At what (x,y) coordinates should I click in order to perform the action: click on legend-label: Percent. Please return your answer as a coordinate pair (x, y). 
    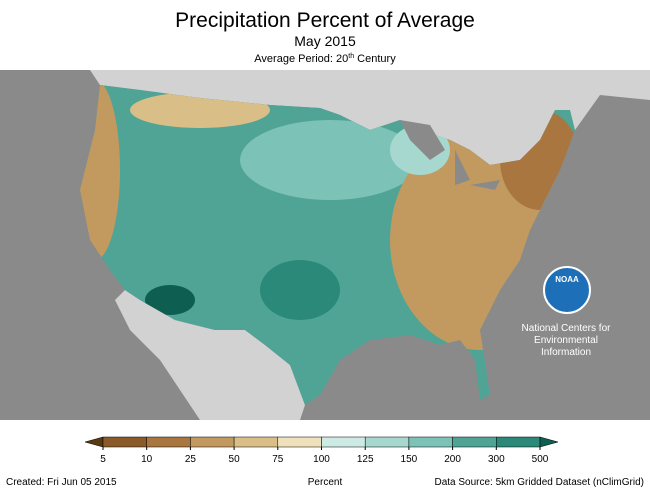
    Looking at the image, I should click on (325, 482).